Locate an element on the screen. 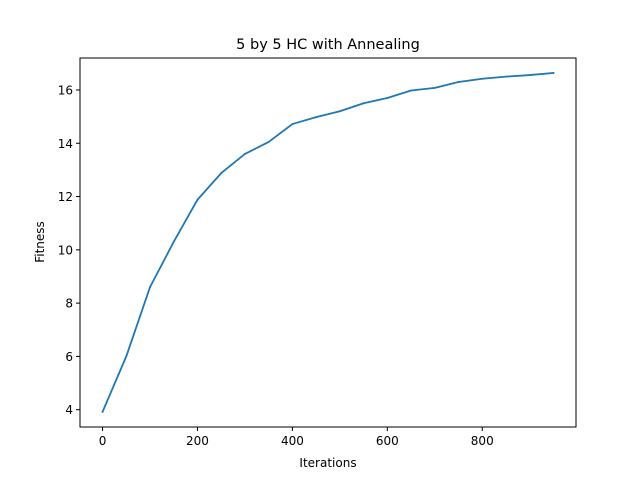 The image size is (640, 480). x-tick-label: 200 is located at coordinates (197, 441).